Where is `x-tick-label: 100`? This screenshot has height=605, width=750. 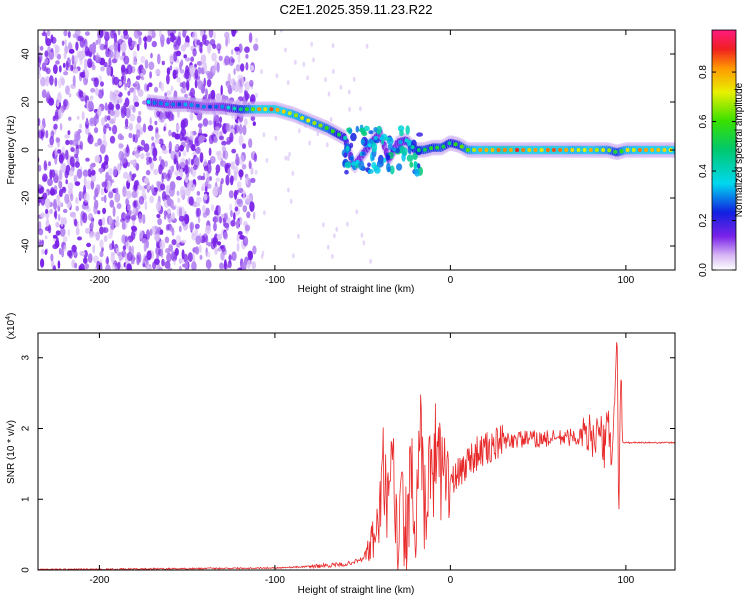 x-tick-label: 100 is located at coordinates (626, 280).